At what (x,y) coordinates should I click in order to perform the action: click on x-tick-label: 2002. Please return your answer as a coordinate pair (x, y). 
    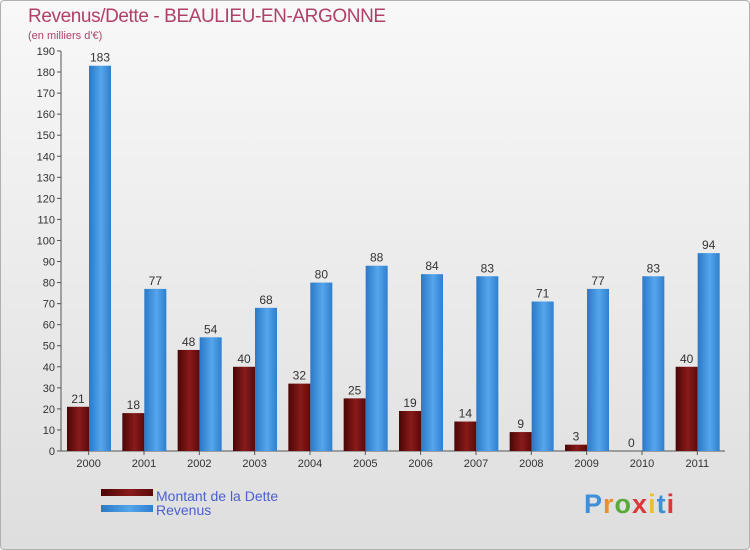
    Looking at the image, I should click on (199, 464).